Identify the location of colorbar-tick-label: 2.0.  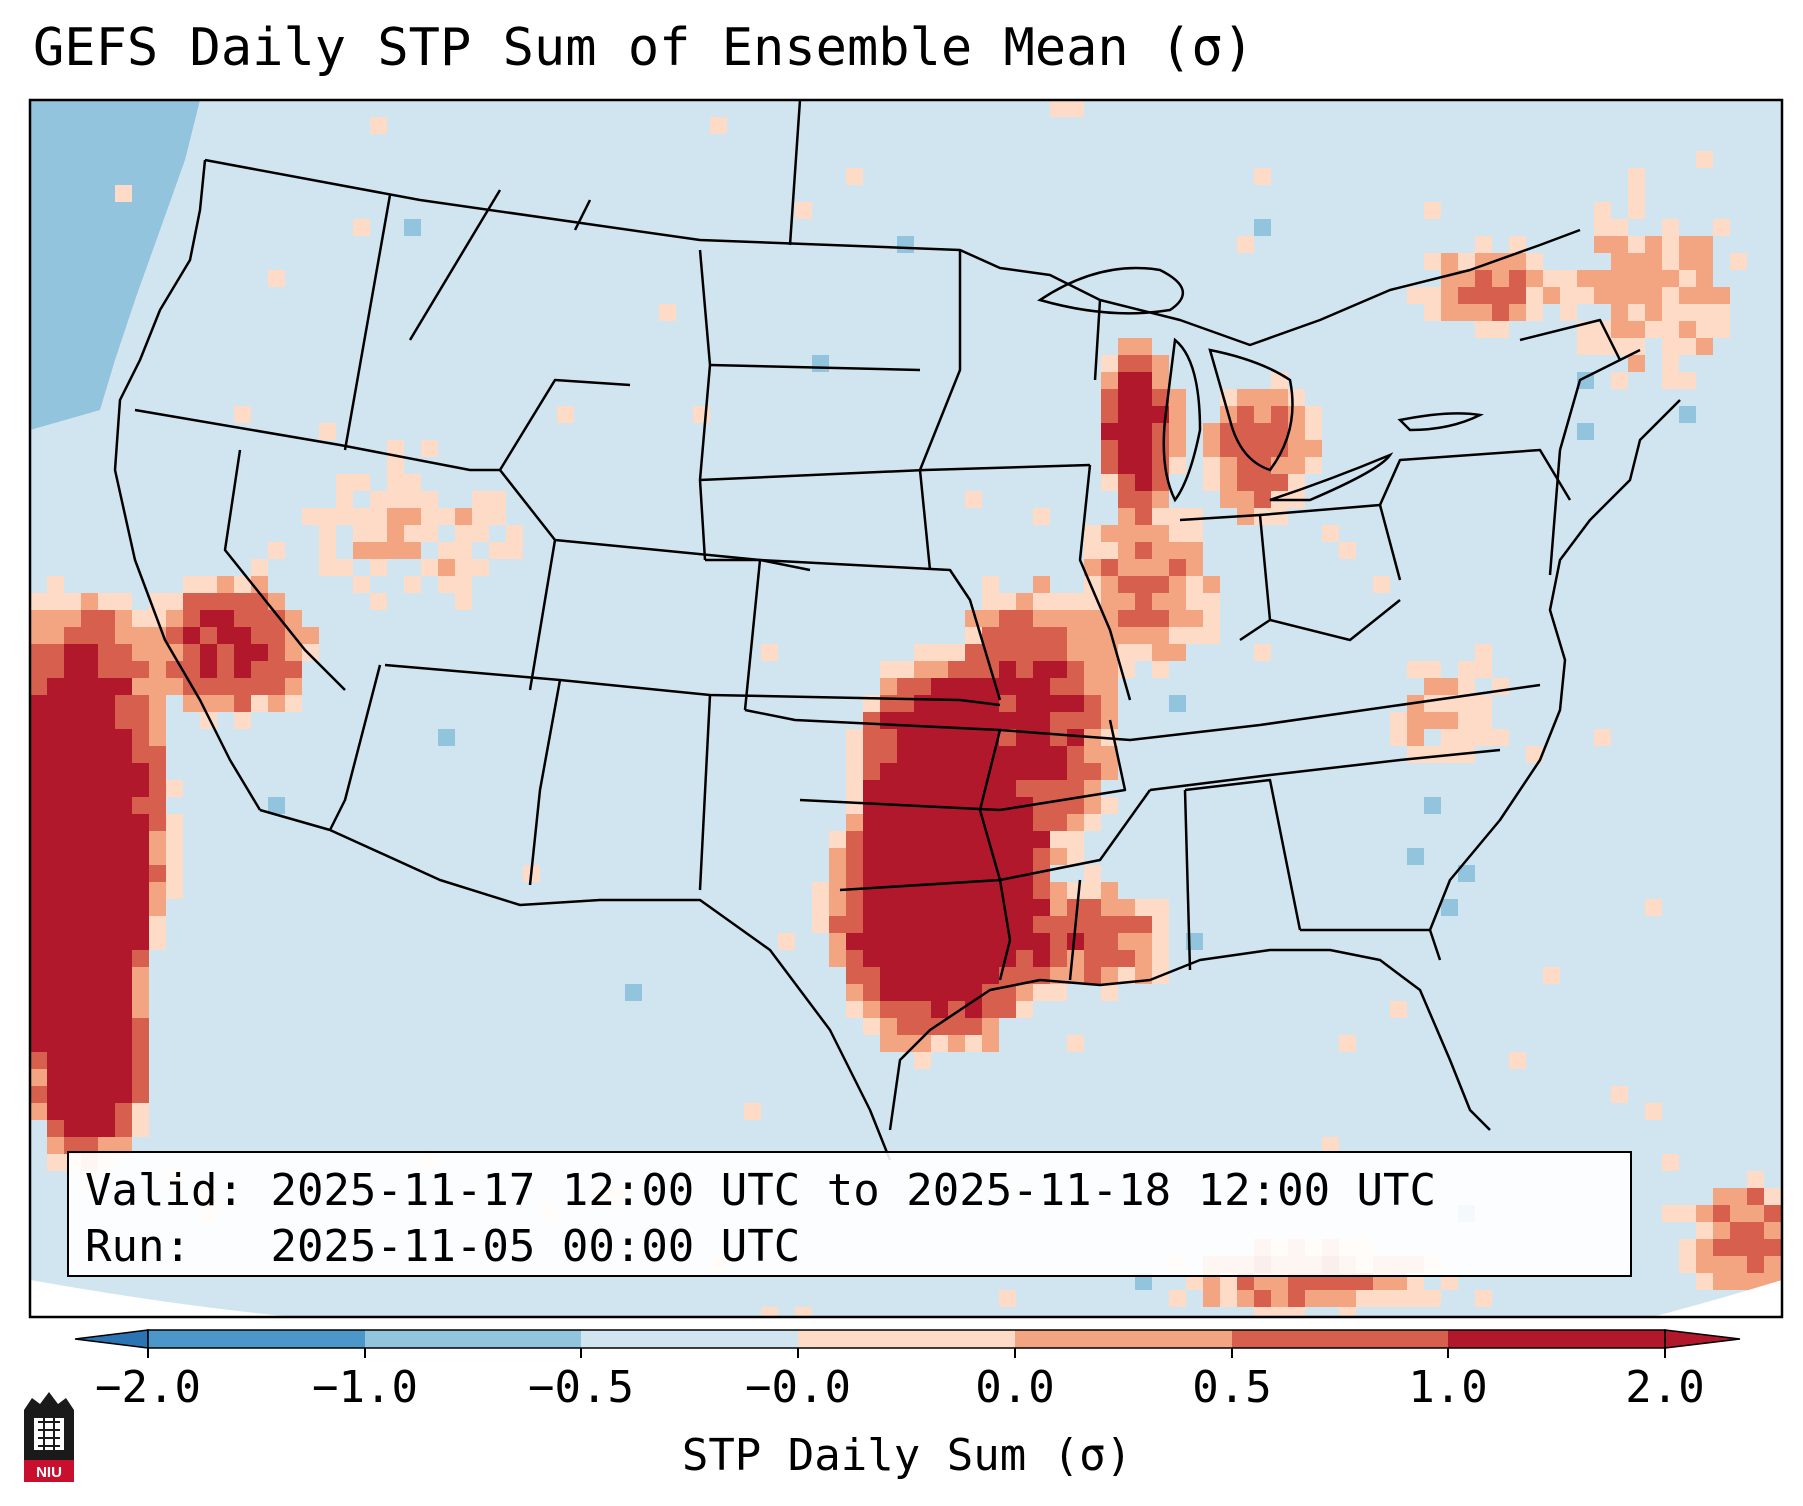
(1665, 1387).